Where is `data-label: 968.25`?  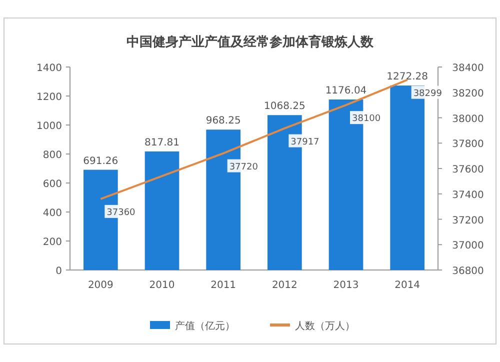 data-label: 968.25 is located at coordinates (223, 121).